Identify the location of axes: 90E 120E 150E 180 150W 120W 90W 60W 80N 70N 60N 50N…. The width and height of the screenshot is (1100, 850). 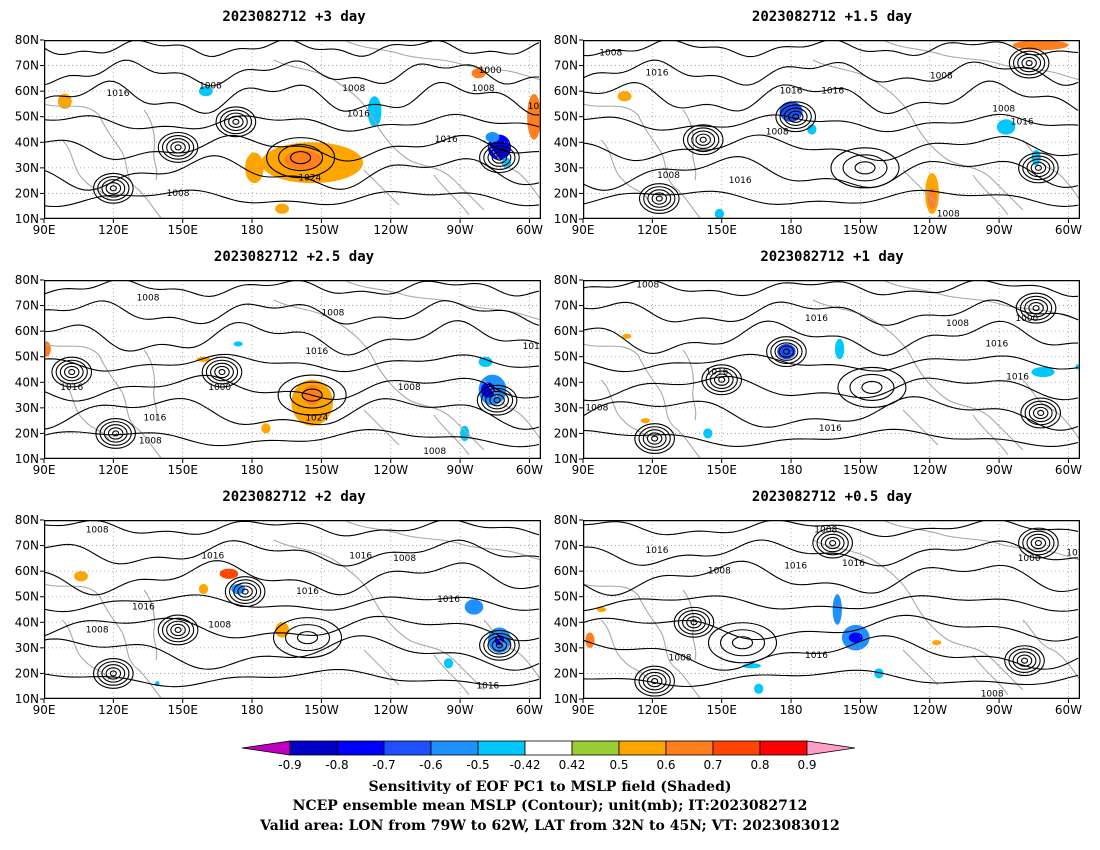
(818, 615).